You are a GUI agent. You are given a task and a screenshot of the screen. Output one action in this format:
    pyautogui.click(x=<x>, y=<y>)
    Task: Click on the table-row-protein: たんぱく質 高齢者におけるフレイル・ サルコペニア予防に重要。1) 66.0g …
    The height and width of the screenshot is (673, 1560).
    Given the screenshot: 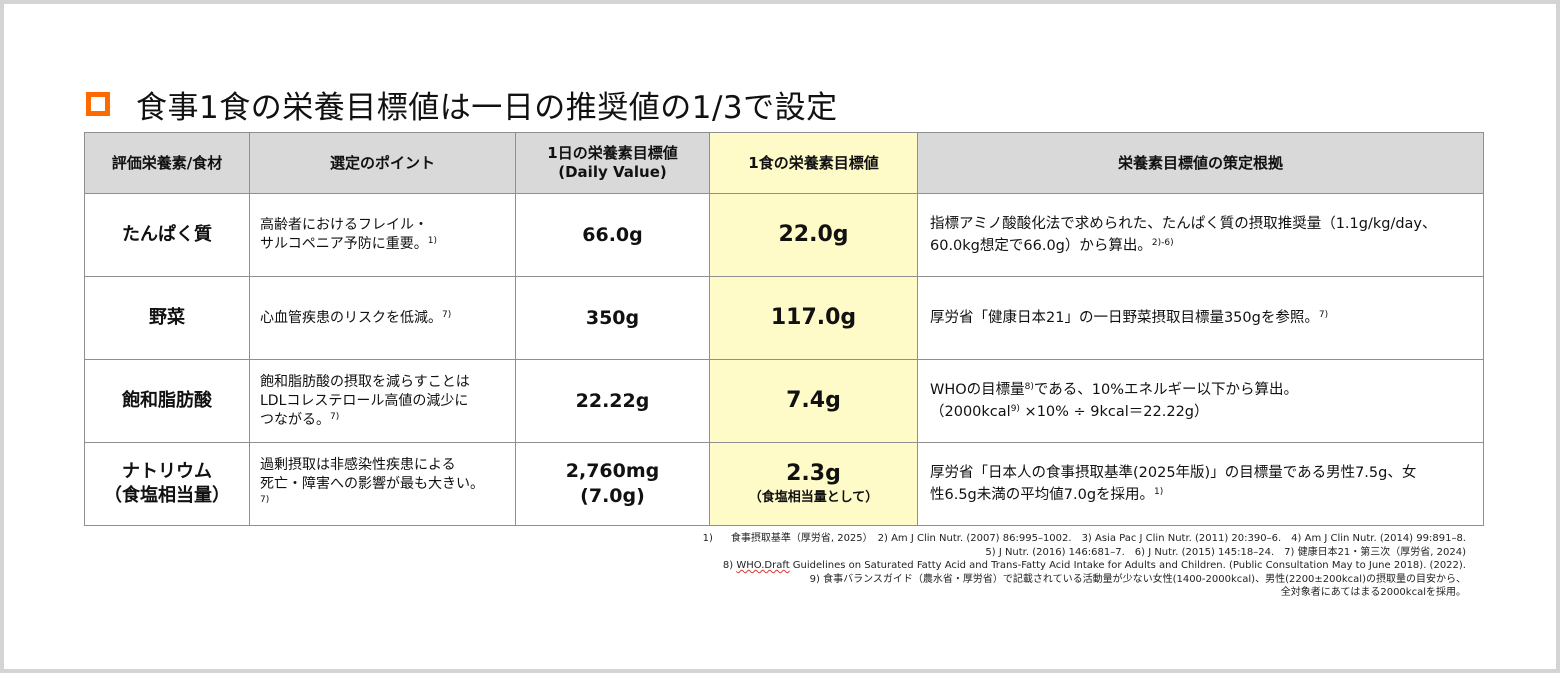 What is the action you would take?
    pyautogui.click(x=784, y=235)
    